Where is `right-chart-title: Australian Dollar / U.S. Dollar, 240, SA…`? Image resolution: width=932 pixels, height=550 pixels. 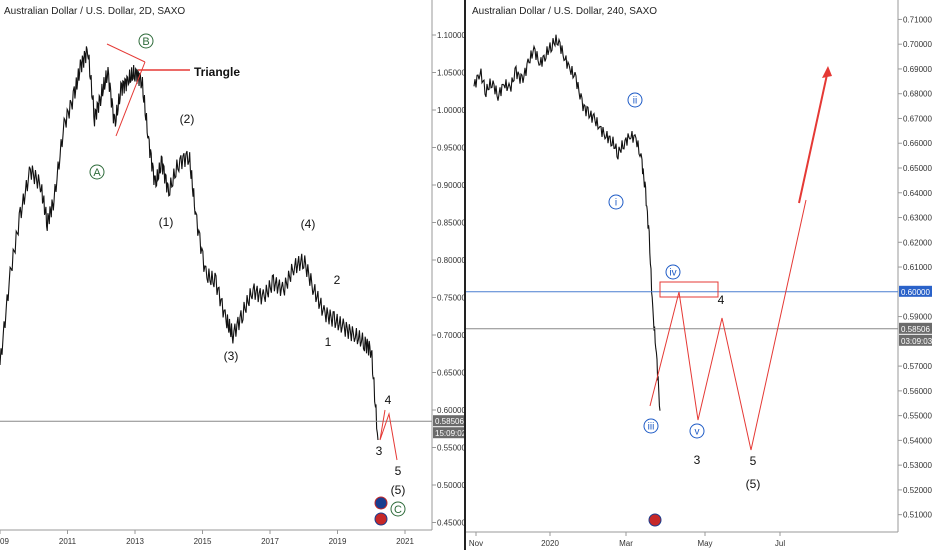 right-chart-title: Australian Dollar / U.S. Dollar, 240, SA… is located at coordinates (565, 11).